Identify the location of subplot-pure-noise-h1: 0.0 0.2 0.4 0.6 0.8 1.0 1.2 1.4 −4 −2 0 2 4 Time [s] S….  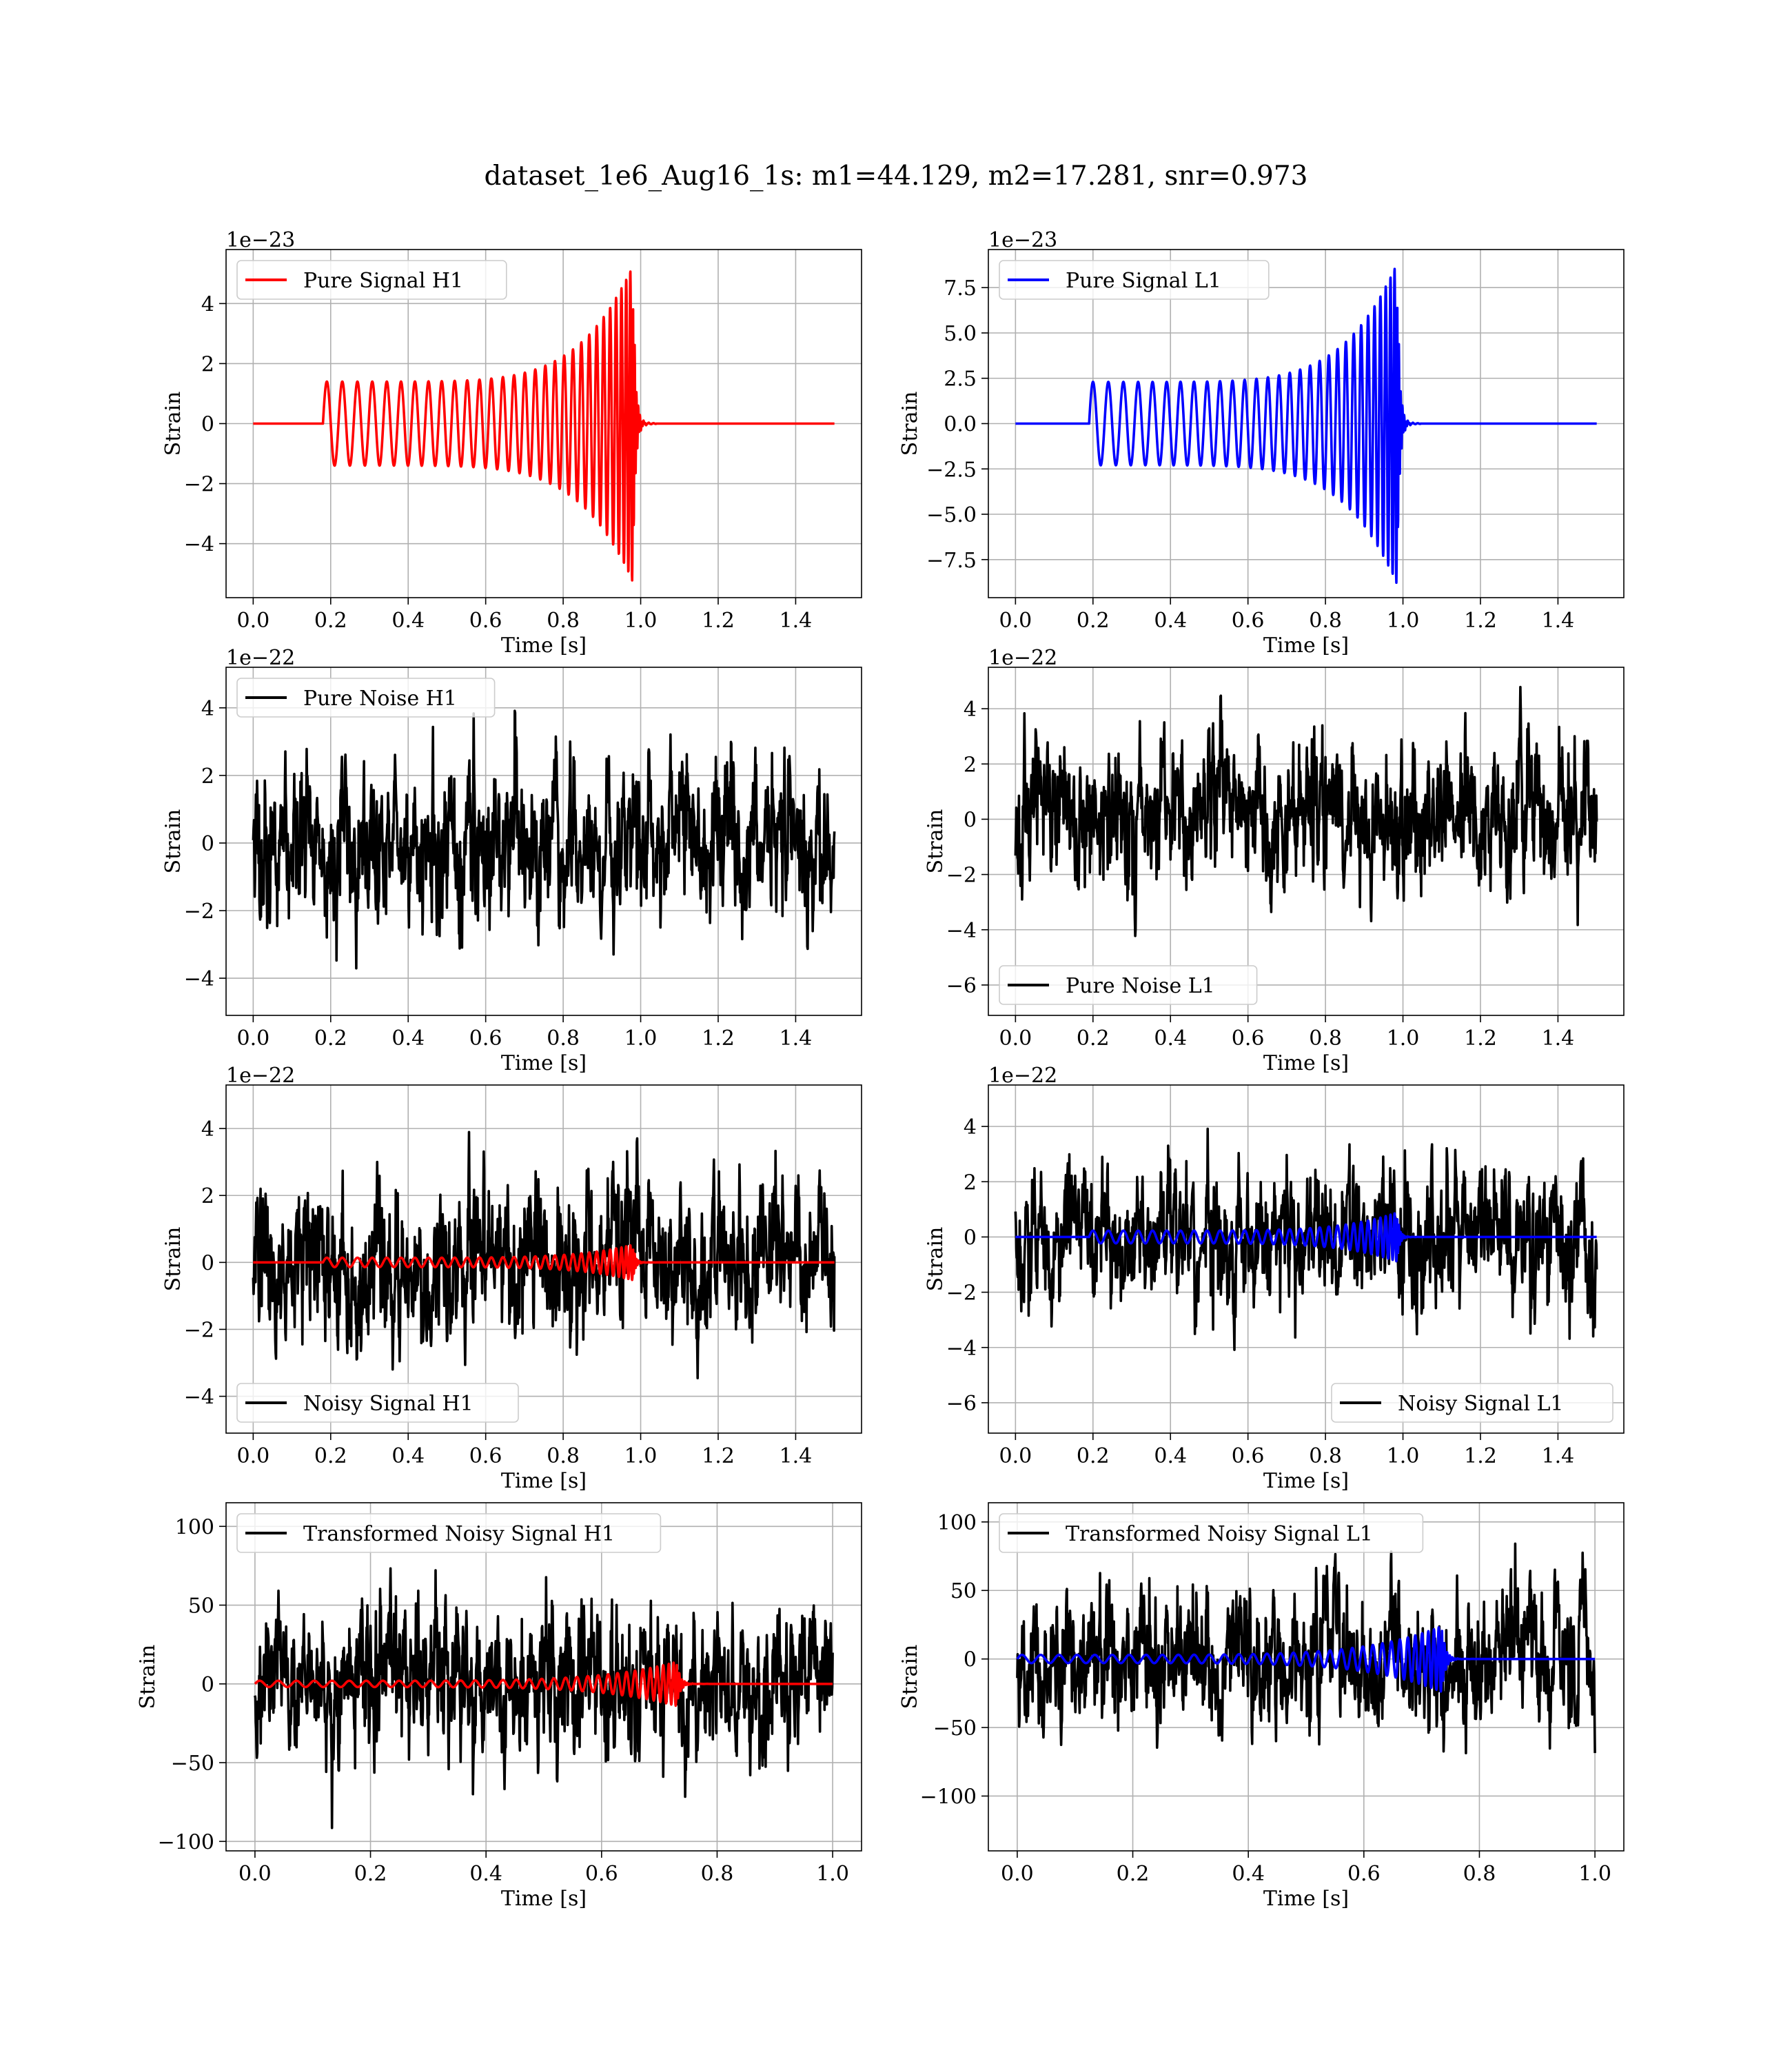
(511, 861).